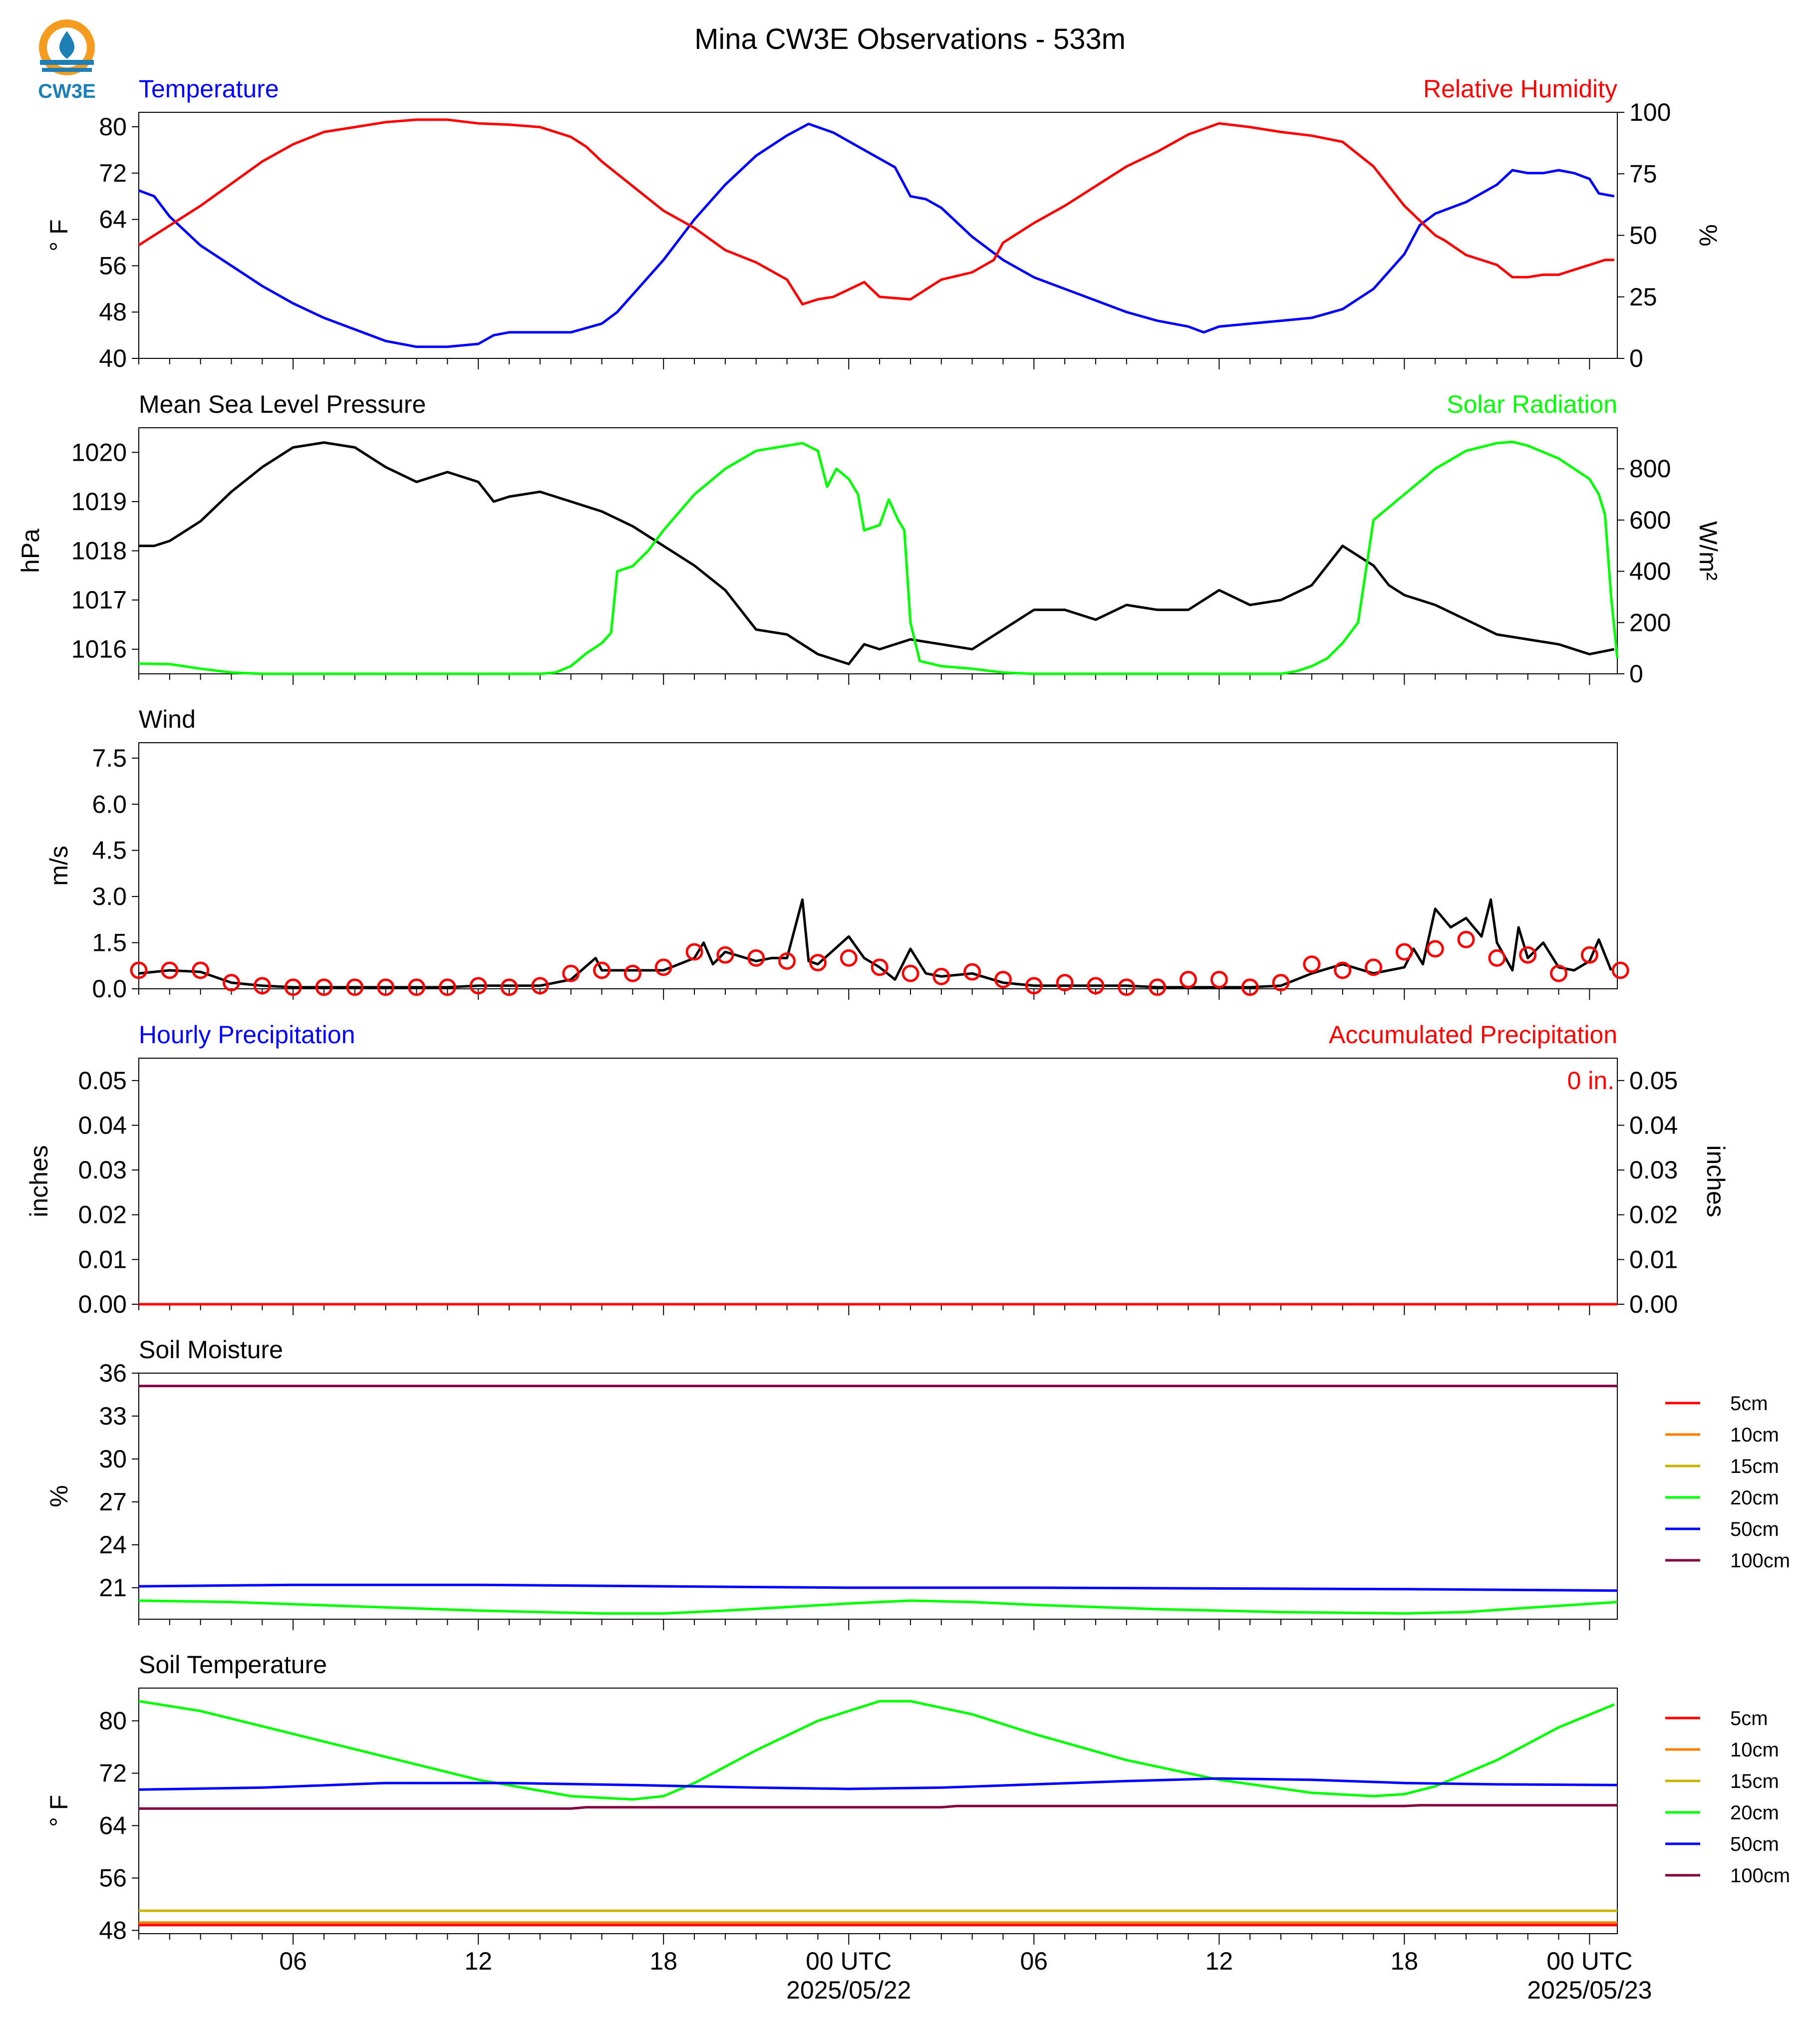 The width and height of the screenshot is (1820, 2028). Describe the element at coordinates (1749, 1719) in the screenshot. I see `legend-label: 5cm` at that location.